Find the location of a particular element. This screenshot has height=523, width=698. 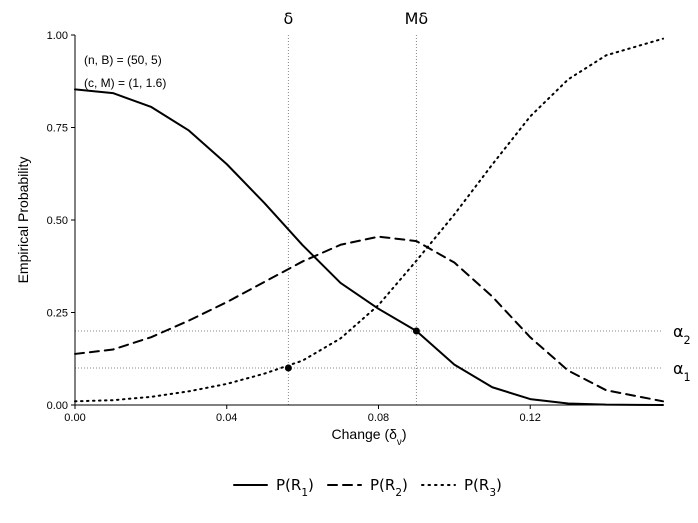

x-tick-label-1: 0.00 is located at coordinates (74, 418).